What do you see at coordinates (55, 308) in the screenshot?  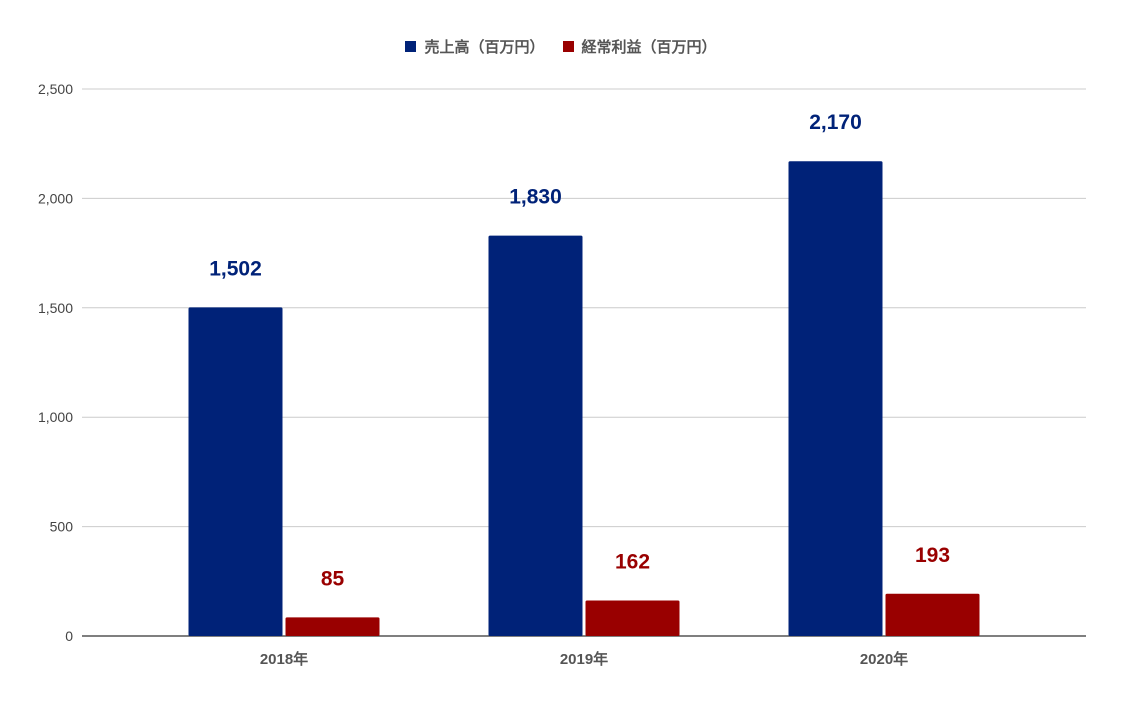 I see `y-tick-label: 1,500` at bounding box center [55, 308].